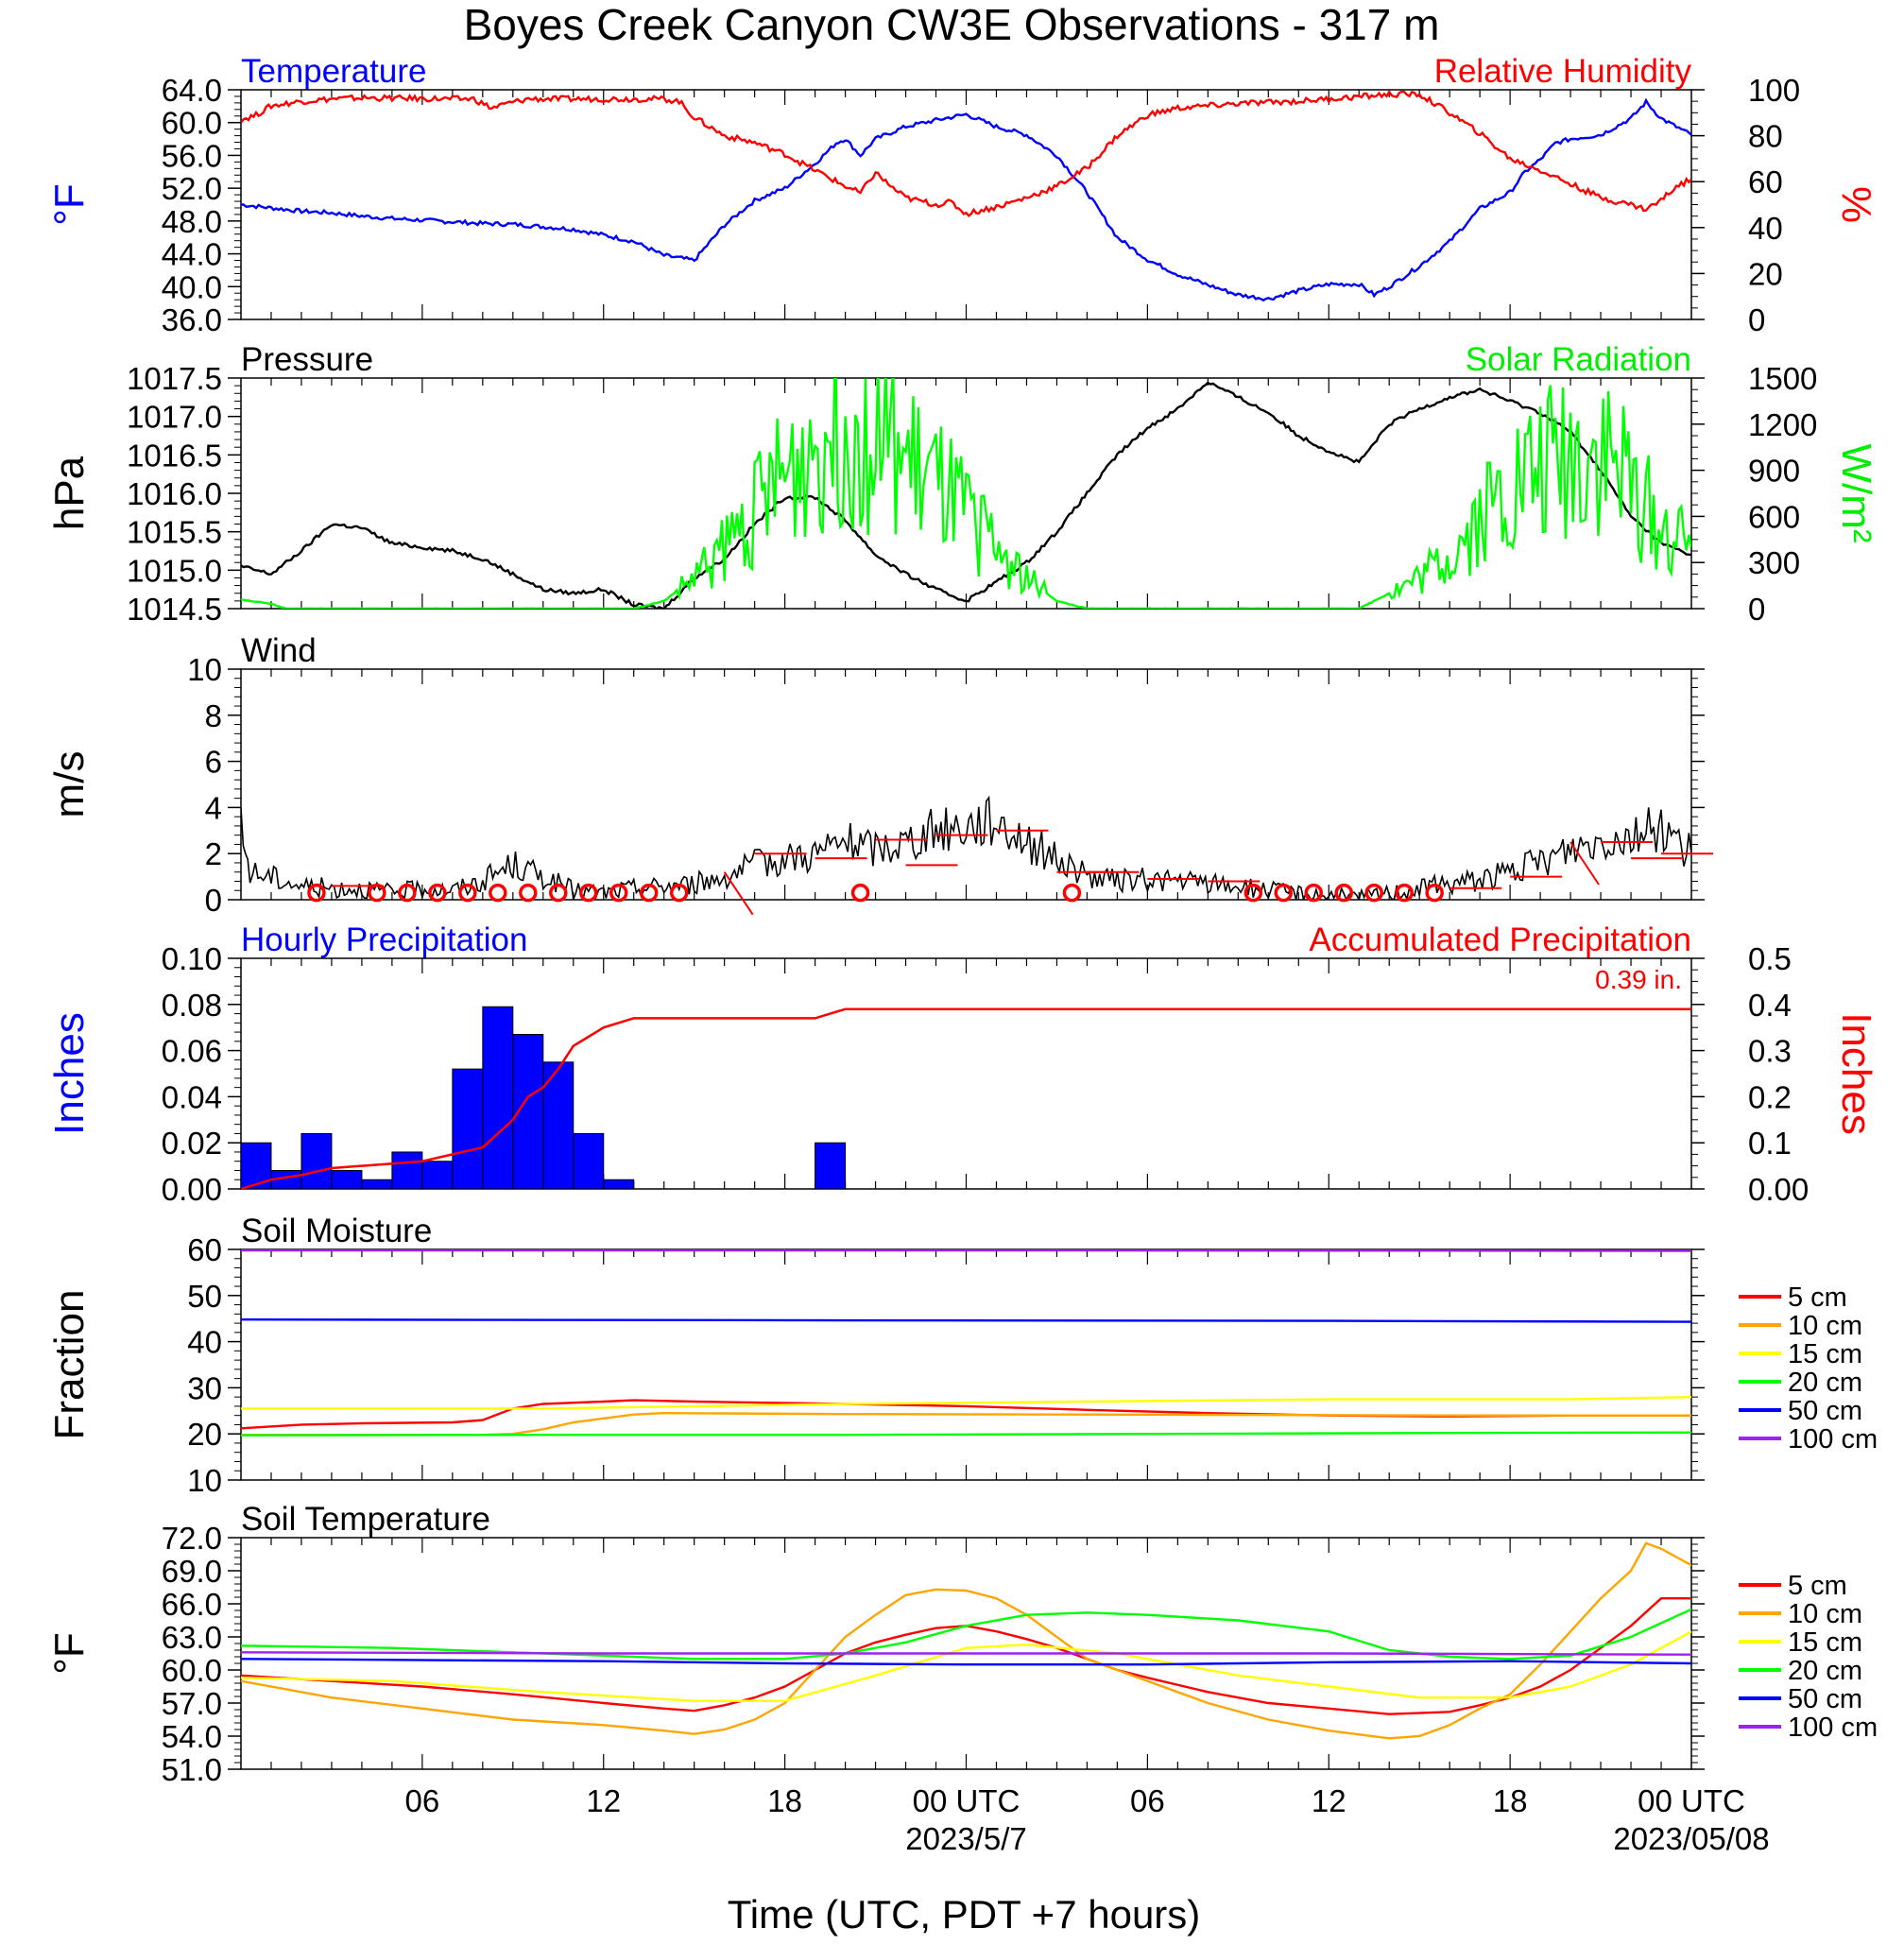  What do you see at coordinates (192, 1571) in the screenshot?
I see `y-tick-label: 69.0` at bounding box center [192, 1571].